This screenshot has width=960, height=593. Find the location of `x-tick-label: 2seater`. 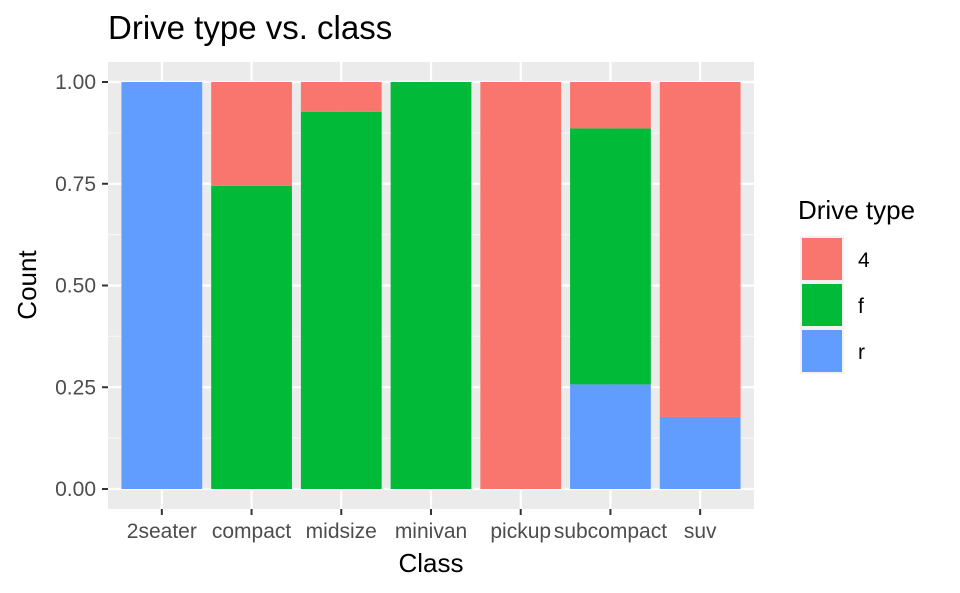

x-tick-label: 2seater is located at coordinates (162, 531).